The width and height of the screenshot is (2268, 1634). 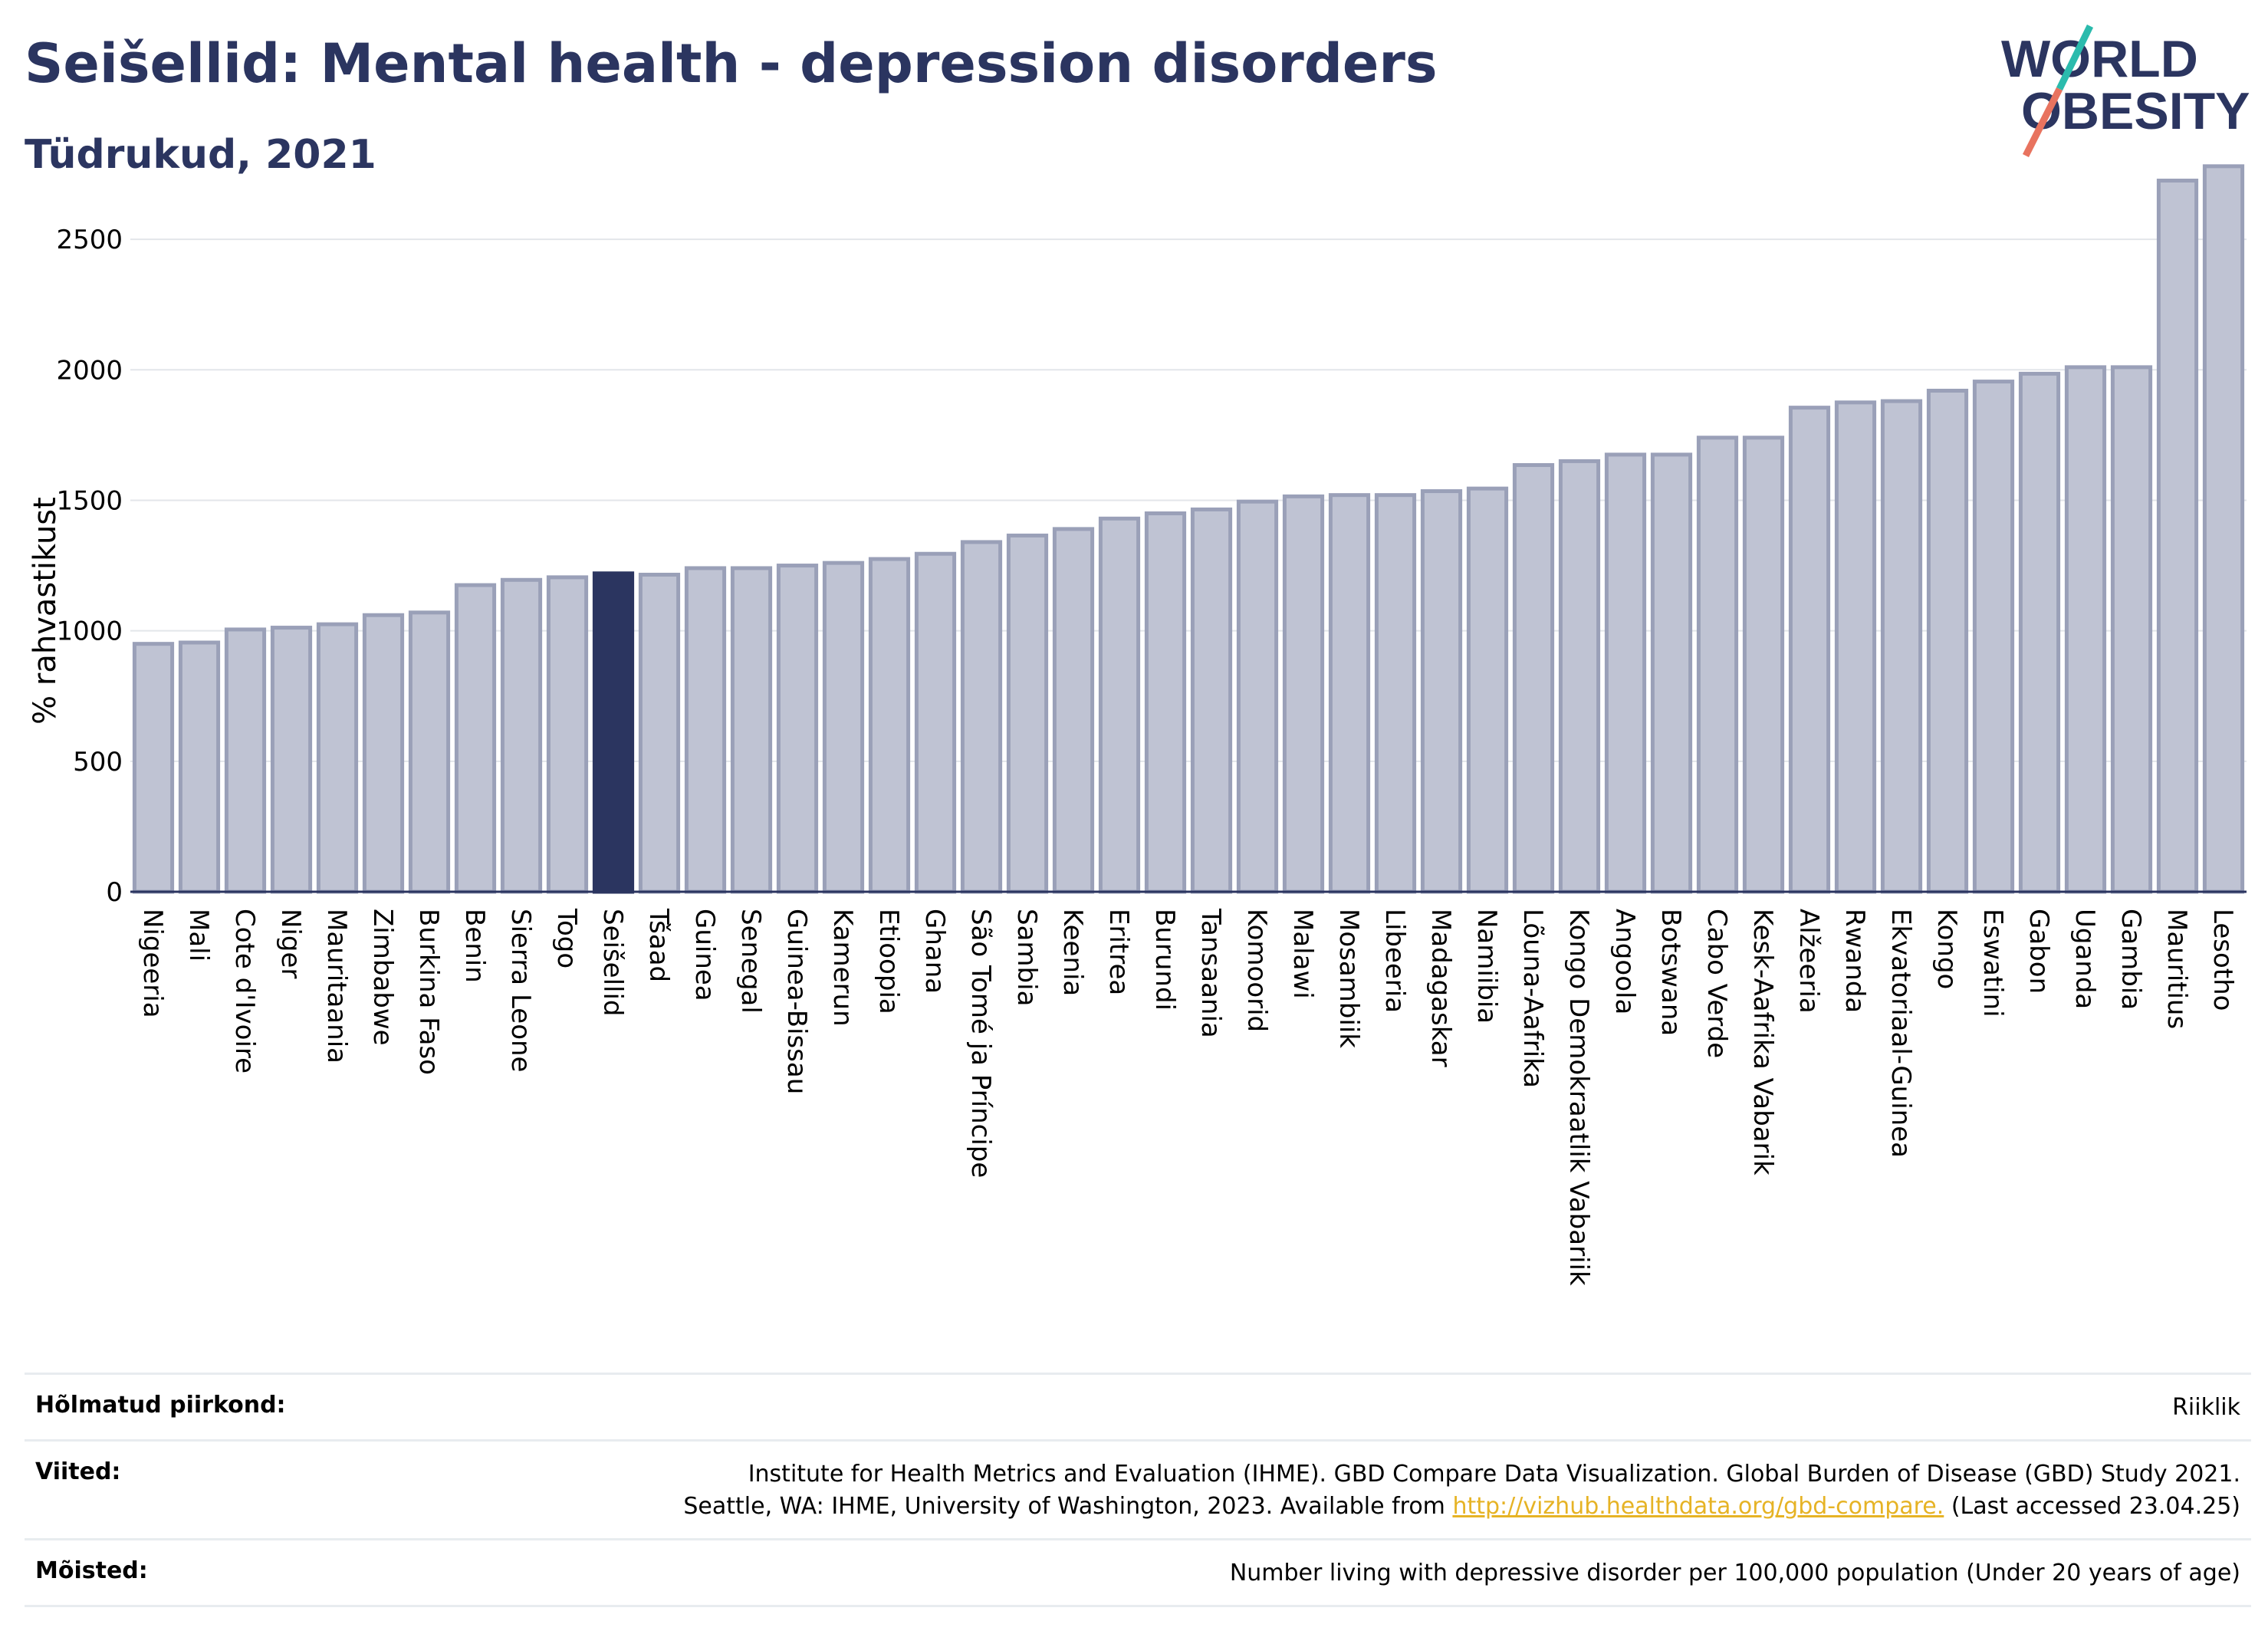 What do you see at coordinates (2222, 960) in the screenshot?
I see `x-tick-label: Lesotho` at bounding box center [2222, 960].